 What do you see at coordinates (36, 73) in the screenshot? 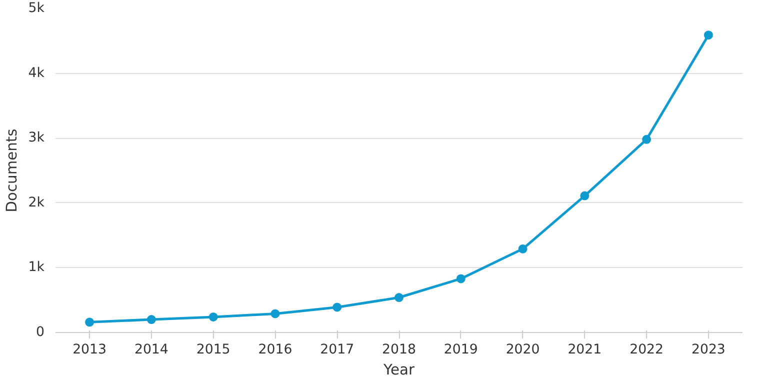
I see `y-tick-label: 4k` at bounding box center [36, 73].